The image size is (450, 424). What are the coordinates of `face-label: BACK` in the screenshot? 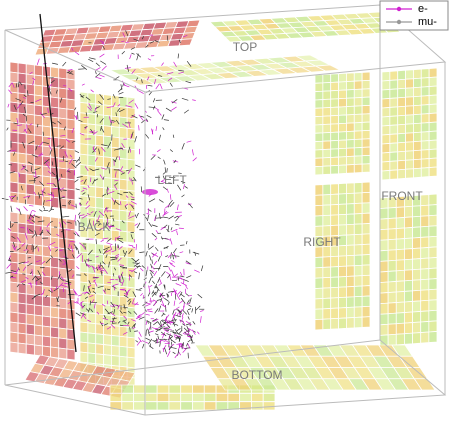 It's located at (94, 227).